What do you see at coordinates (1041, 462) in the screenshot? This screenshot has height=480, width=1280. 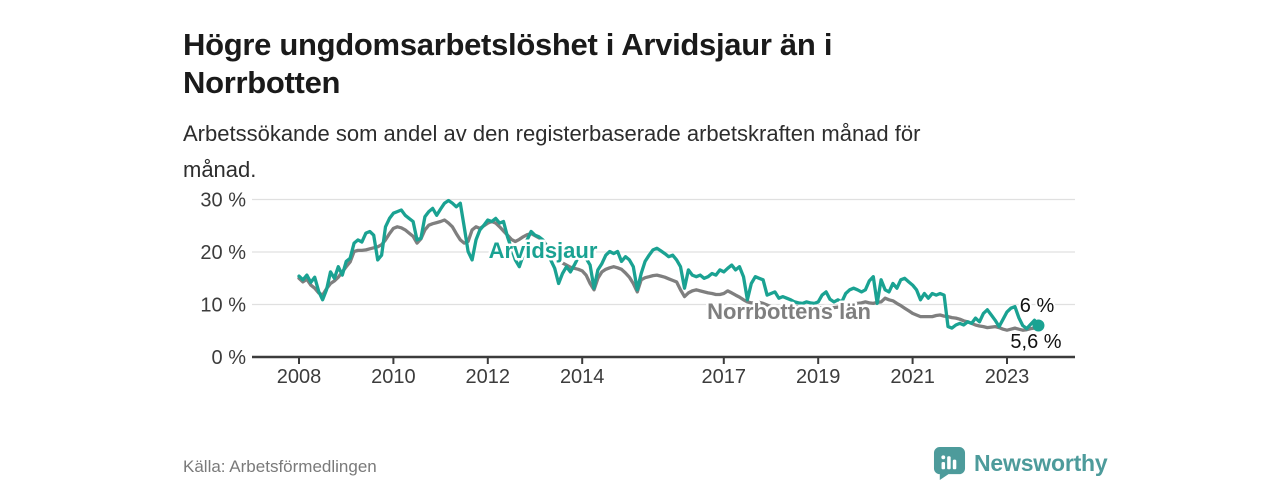 I see `brand-name: Newsworthy` at bounding box center [1041, 462].